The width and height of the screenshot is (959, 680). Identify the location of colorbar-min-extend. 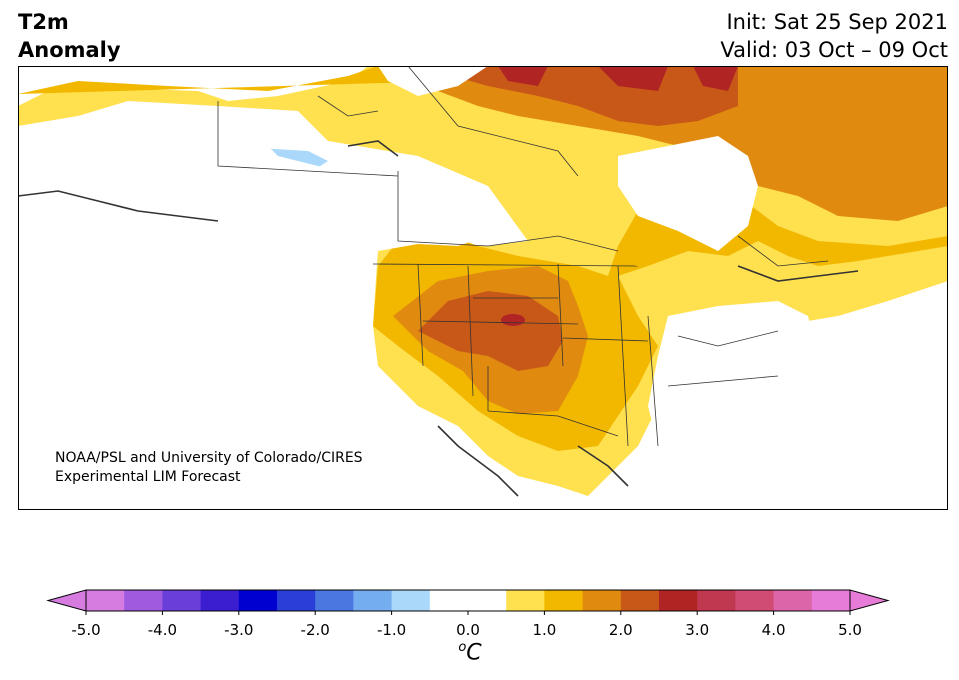
(66, 600).